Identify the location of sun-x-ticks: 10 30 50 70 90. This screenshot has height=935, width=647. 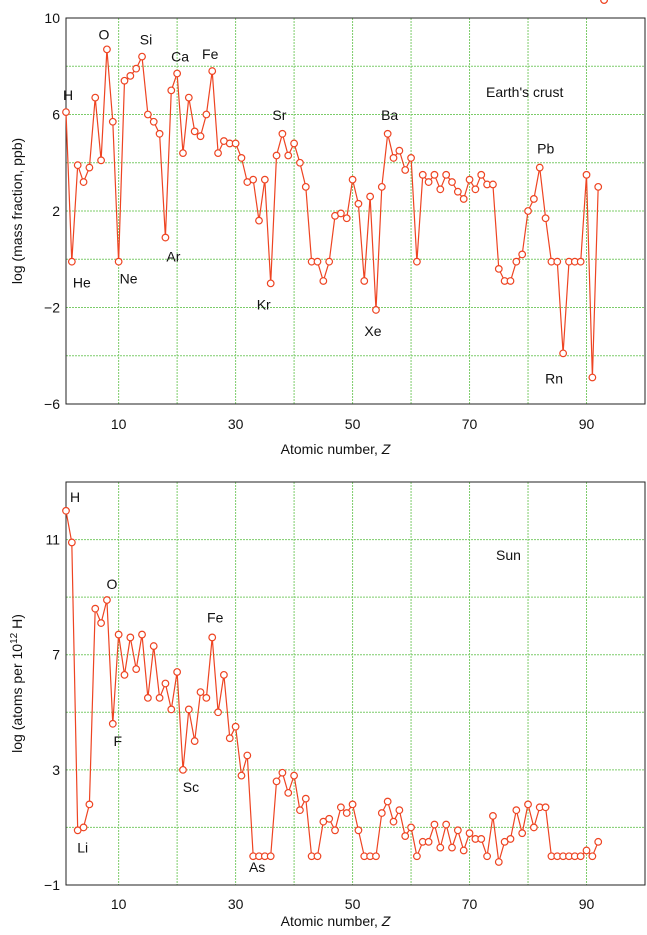
(353, 904).